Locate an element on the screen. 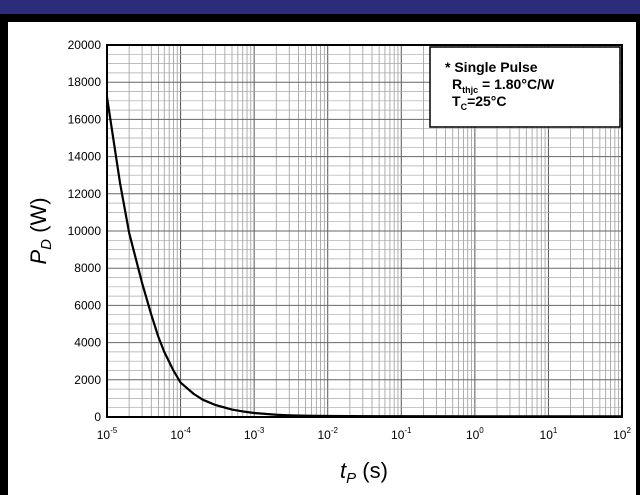 This screenshot has width=640, height=495. x-tick-label: 10⁻⁴ is located at coordinates (180, 434).